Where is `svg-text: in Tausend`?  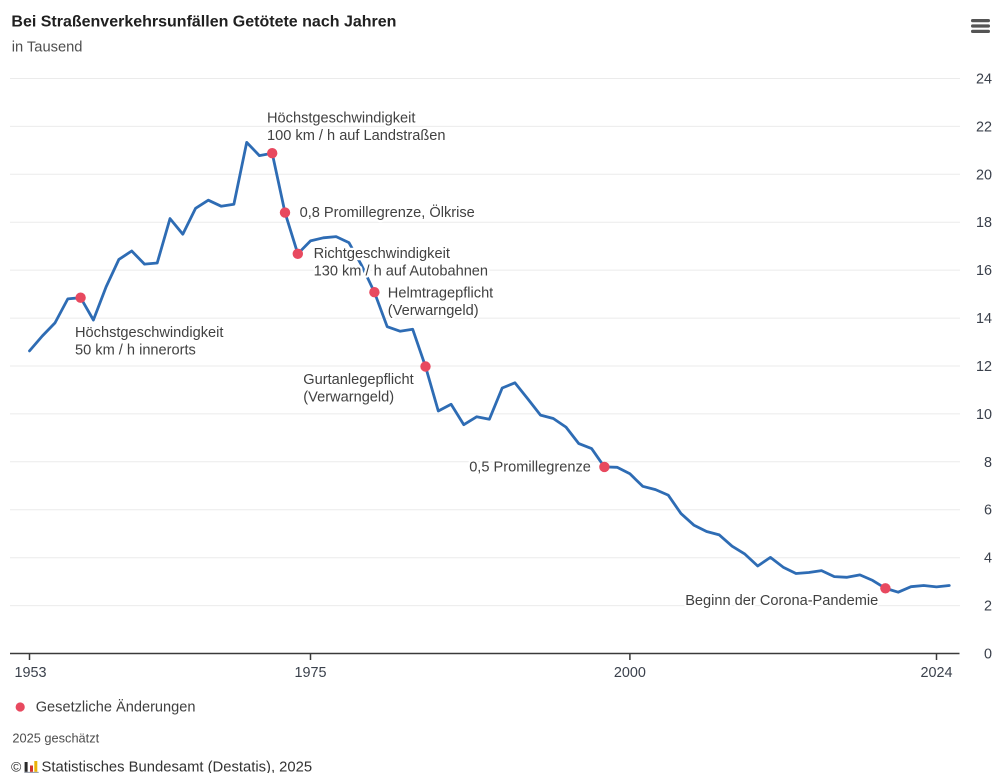
svg-text: in Tausend is located at coordinates (47, 48).